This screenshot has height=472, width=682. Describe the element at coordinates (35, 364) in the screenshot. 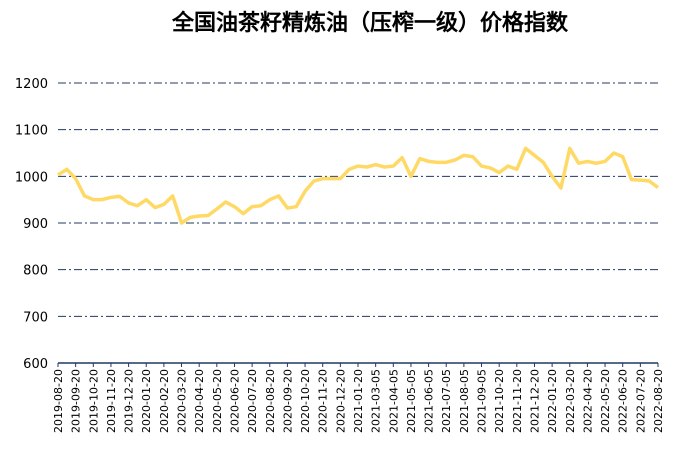

I see `y-tick-label: 600` at that location.